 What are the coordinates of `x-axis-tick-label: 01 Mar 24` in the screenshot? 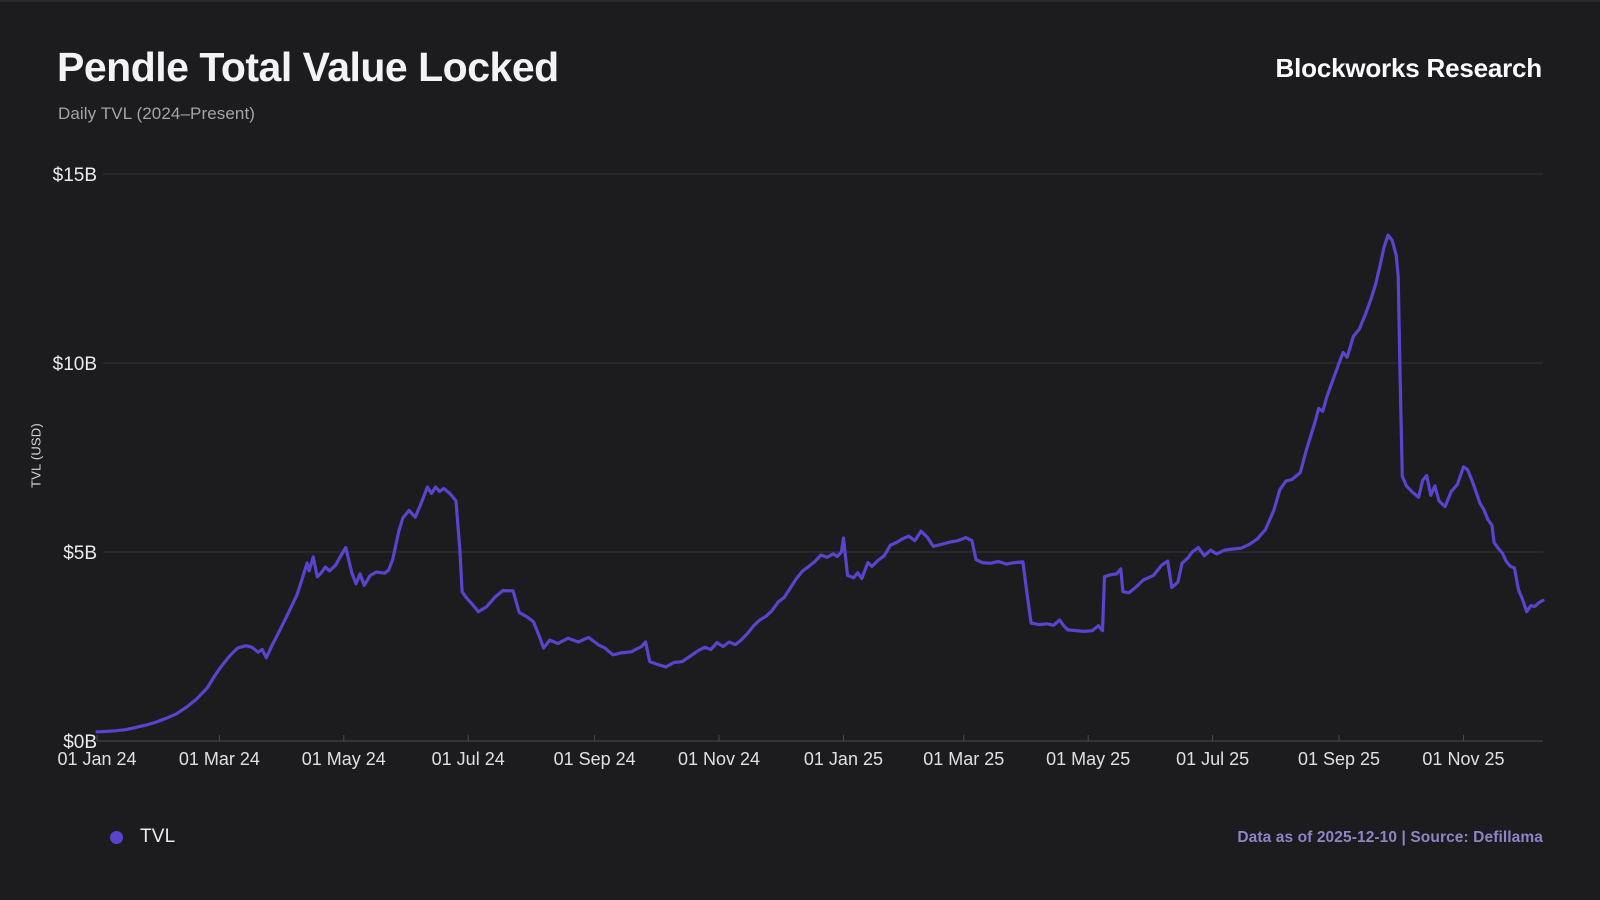 It's located at (219, 759).